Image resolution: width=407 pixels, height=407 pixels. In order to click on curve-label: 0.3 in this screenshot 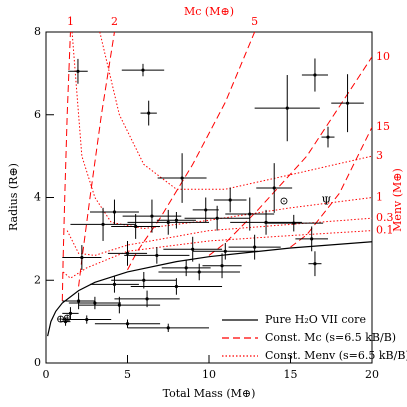, I will do `click(385, 217)`.